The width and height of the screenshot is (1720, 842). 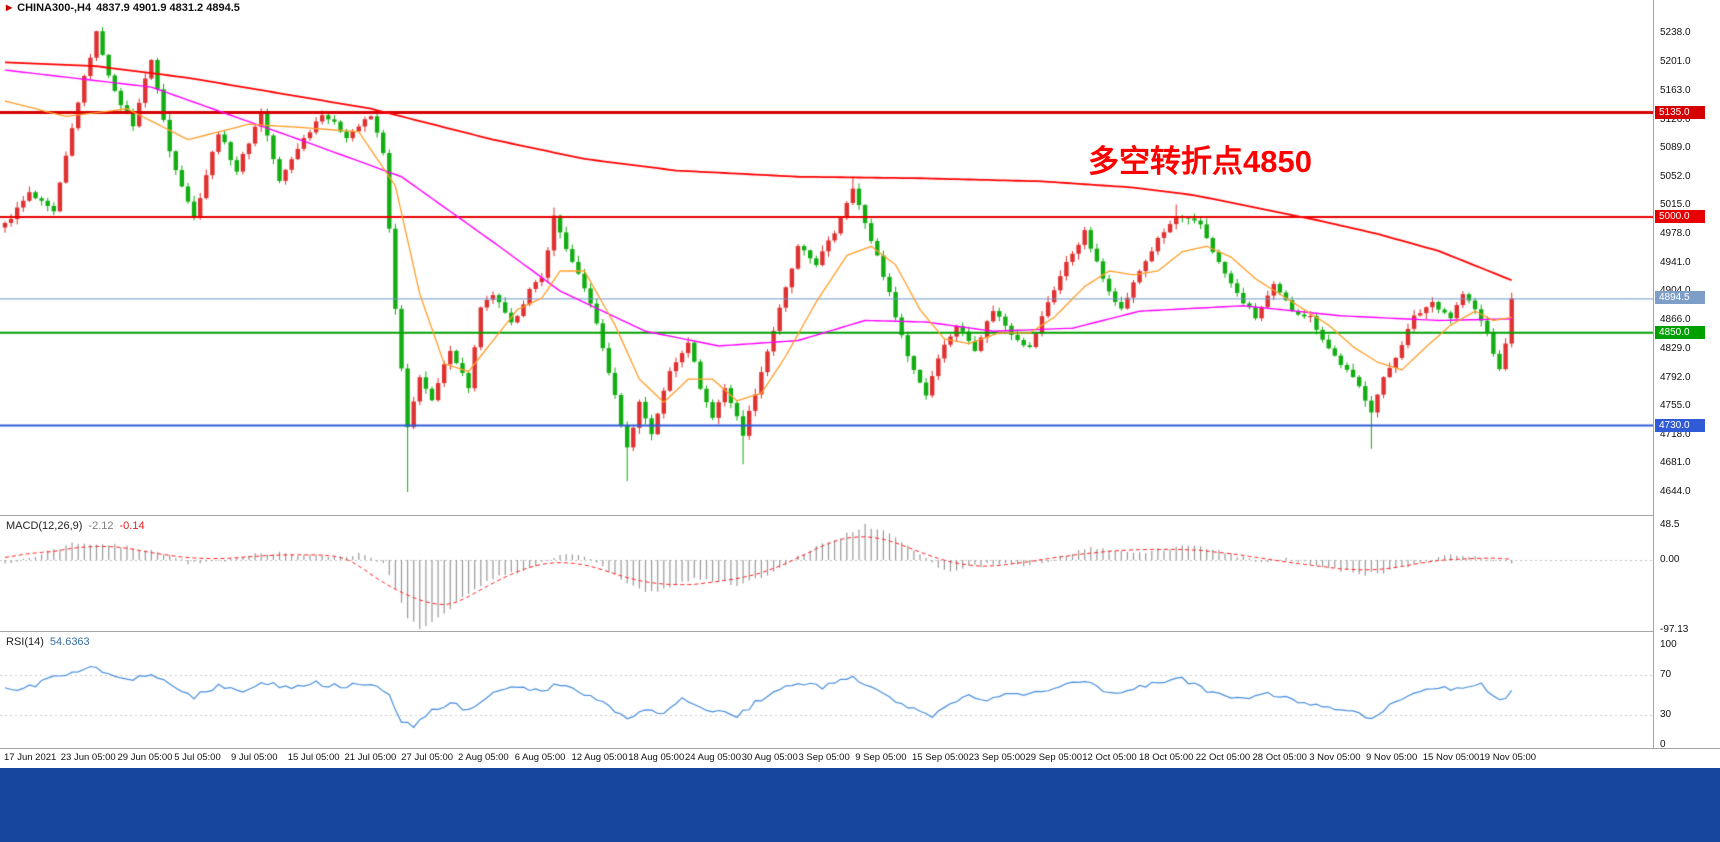 What do you see at coordinates (1675, 463) in the screenshot?
I see `price-axis-tick: 4681.0` at bounding box center [1675, 463].